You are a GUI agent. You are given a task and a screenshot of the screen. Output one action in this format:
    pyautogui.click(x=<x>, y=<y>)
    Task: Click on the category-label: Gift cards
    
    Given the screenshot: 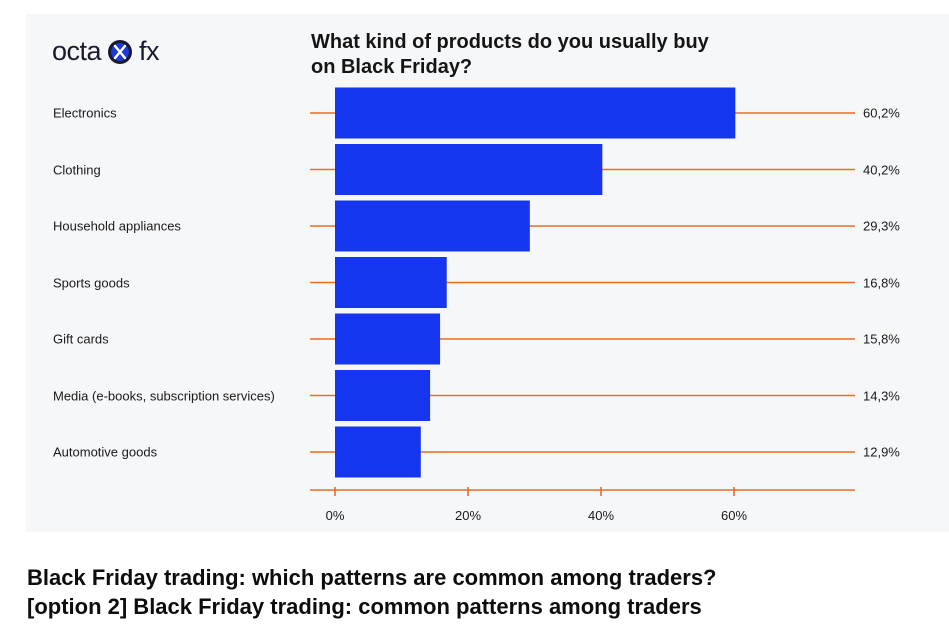 What is the action you would take?
    pyautogui.click(x=81, y=339)
    